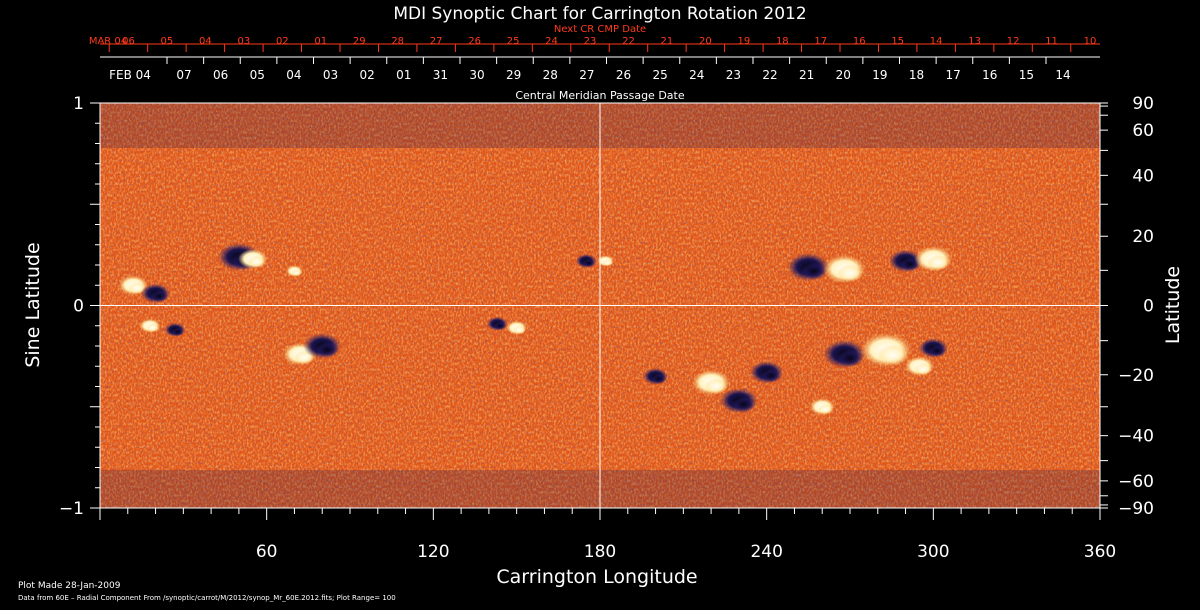  I want to click on red-date-label: 21, so click(667, 41).